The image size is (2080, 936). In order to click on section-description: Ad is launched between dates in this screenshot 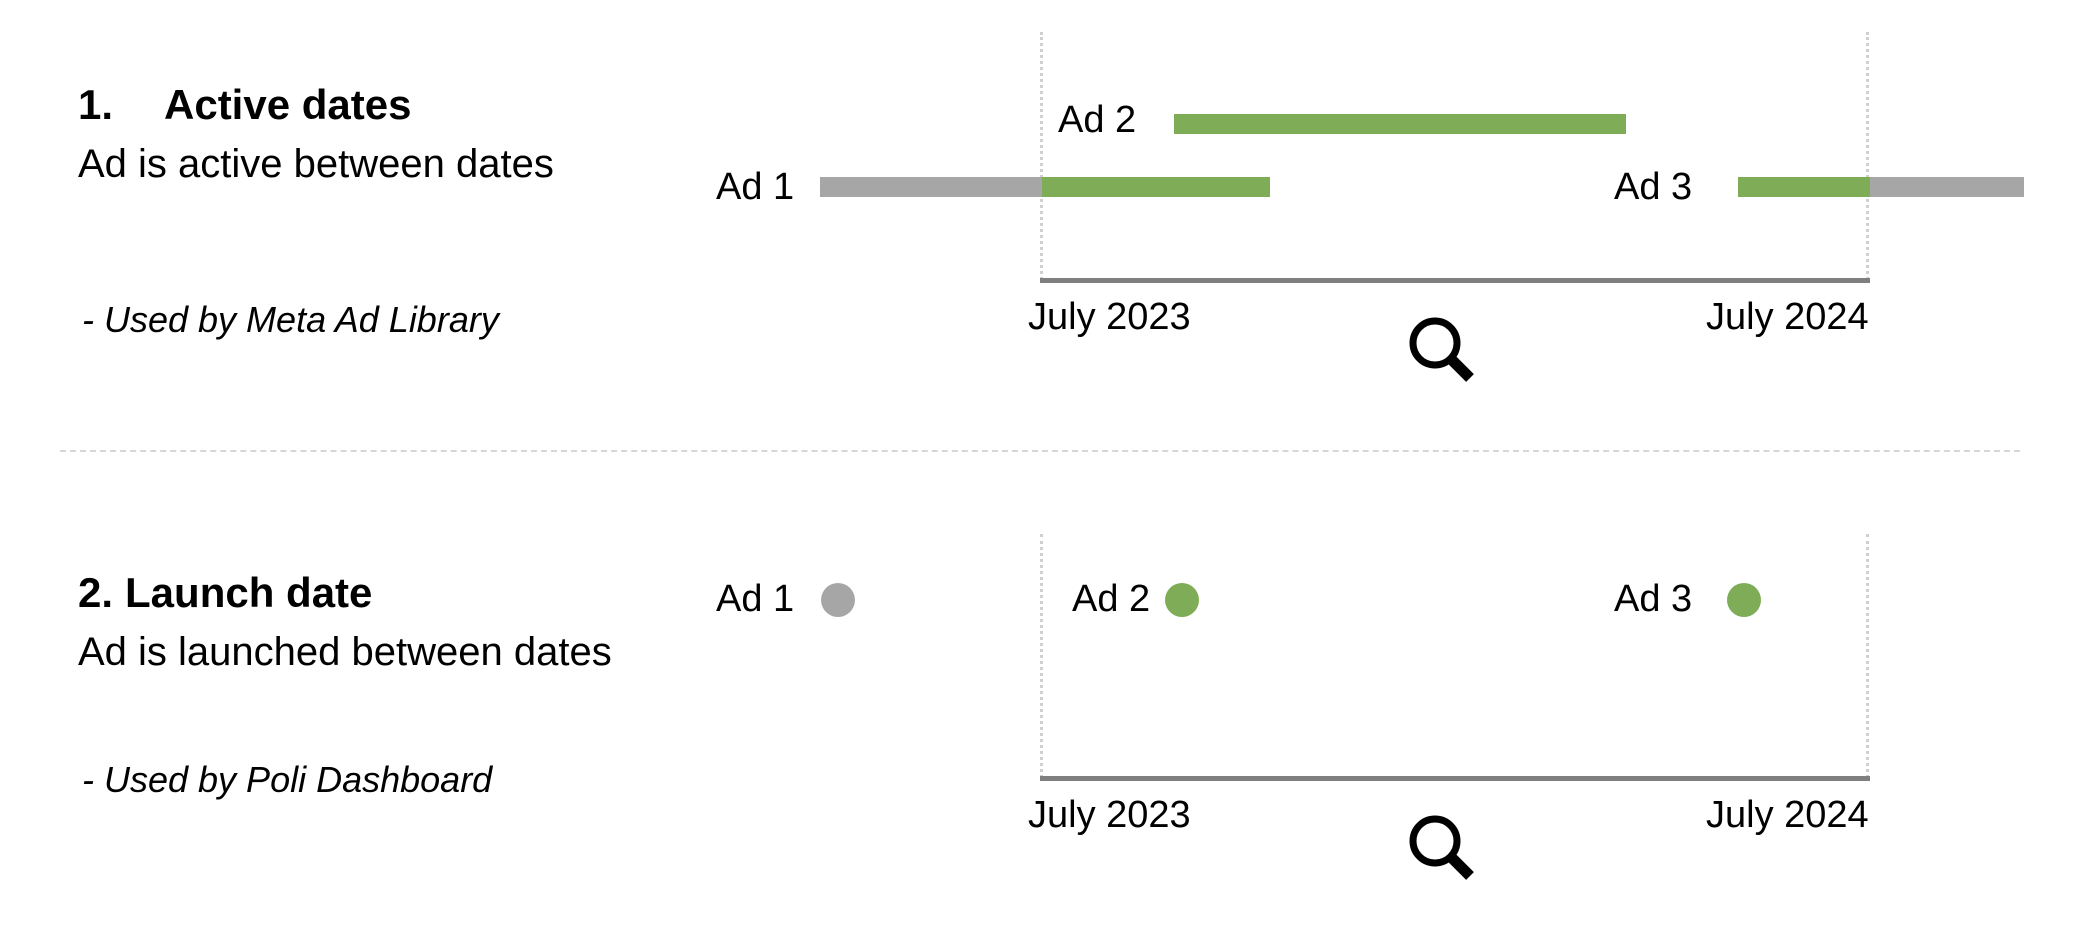, I will do `click(345, 652)`.